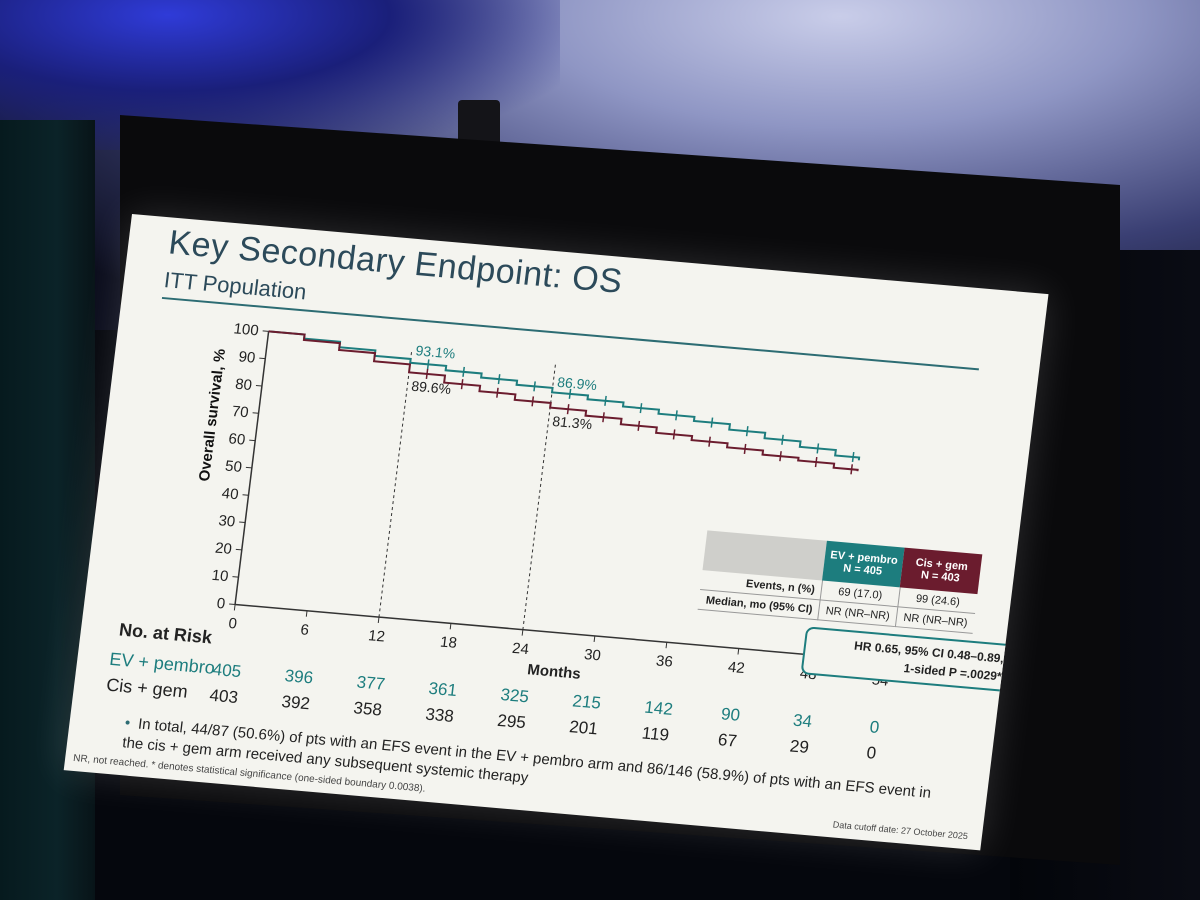  Describe the element at coordinates (296, 702) in the screenshot. I see `risk-value-cg: 392` at that location.